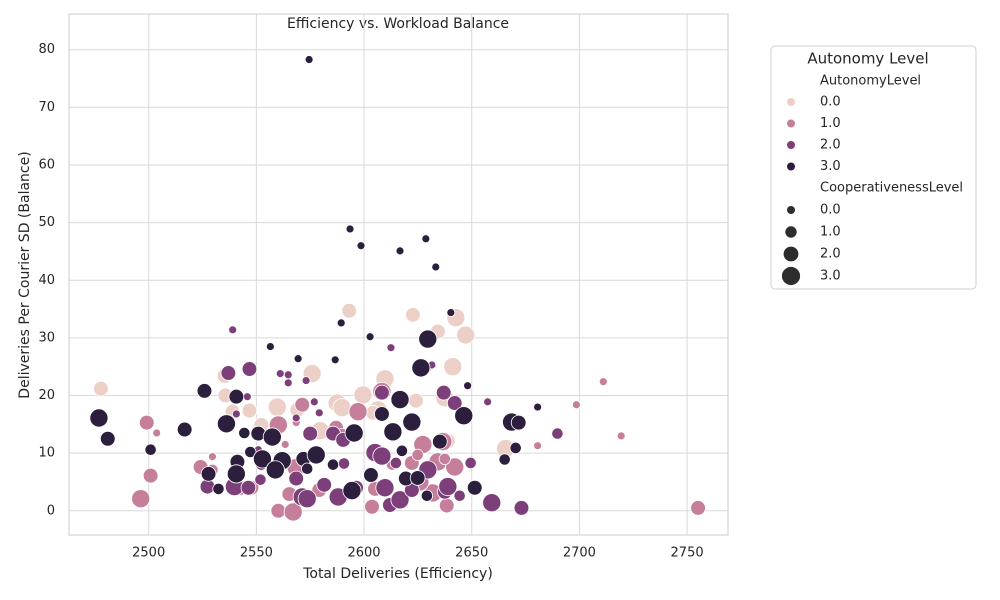 The width and height of the screenshot is (1000, 600). I want to click on y-axis-label: Deliveries Per Courier SD (Balance), so click(25, 274).